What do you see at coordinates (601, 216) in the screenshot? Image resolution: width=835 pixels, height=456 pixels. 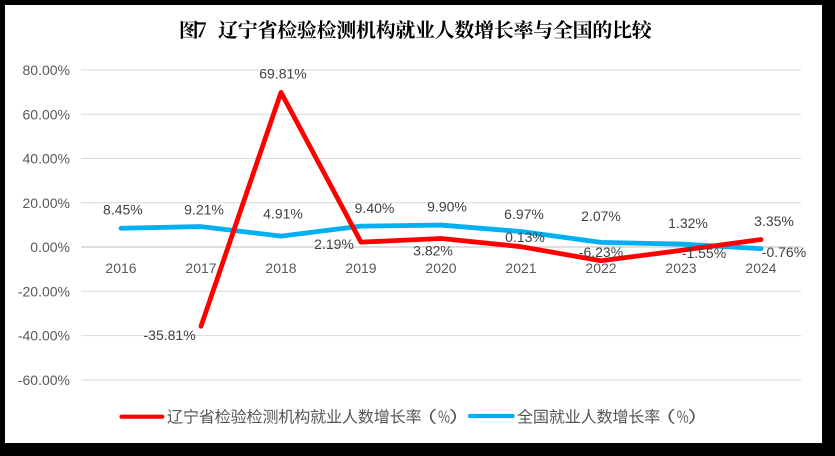 I see `svg-text: 2.07%` at bounding box center [601, 216].